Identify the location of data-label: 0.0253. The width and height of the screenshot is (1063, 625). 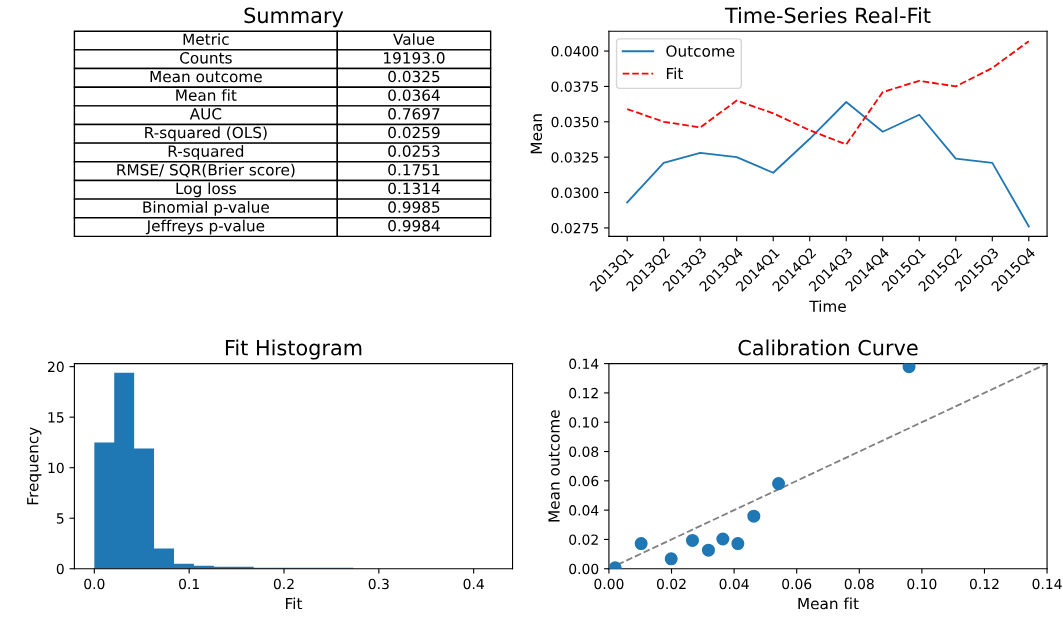
(414, 151).